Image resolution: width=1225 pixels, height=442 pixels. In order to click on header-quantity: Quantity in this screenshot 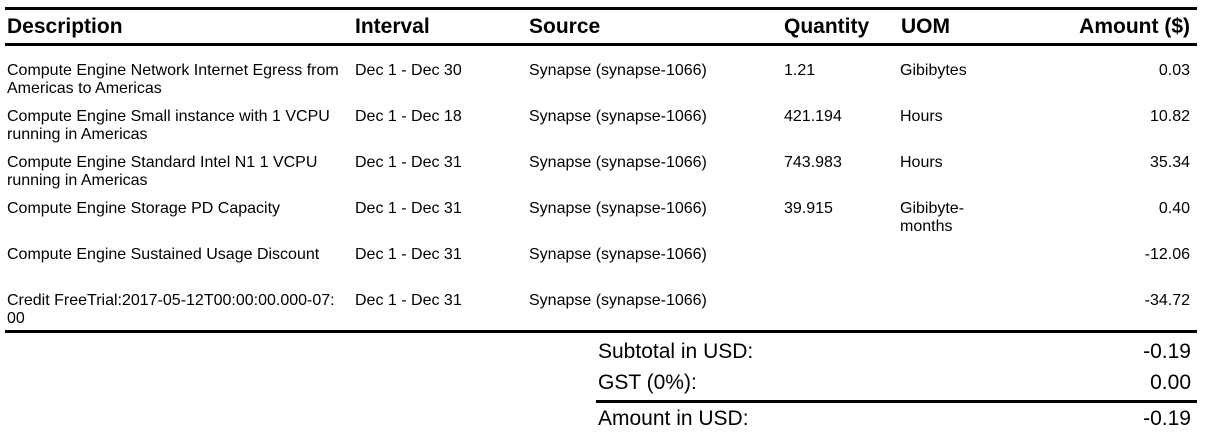, I will do `click(827, 26)`.